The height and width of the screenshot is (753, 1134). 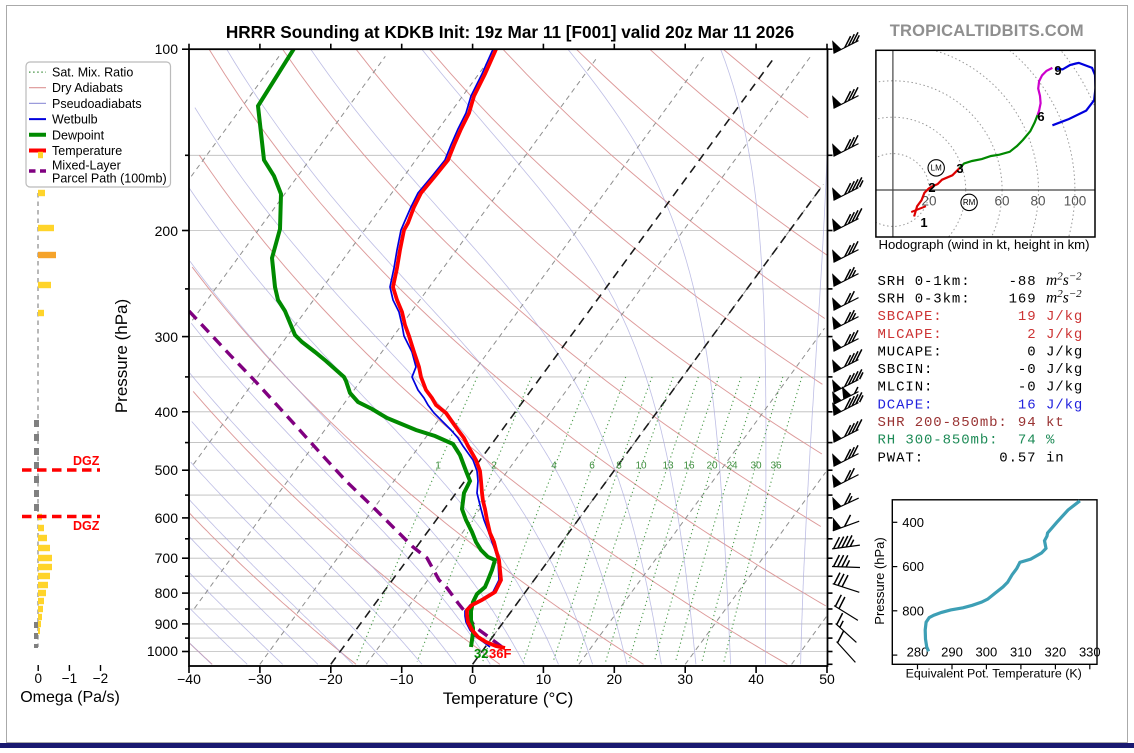 What do you see at coordinates (554, 466) in the screenshot?
I see `svg-text: 4` at bounding box center [554, 466].